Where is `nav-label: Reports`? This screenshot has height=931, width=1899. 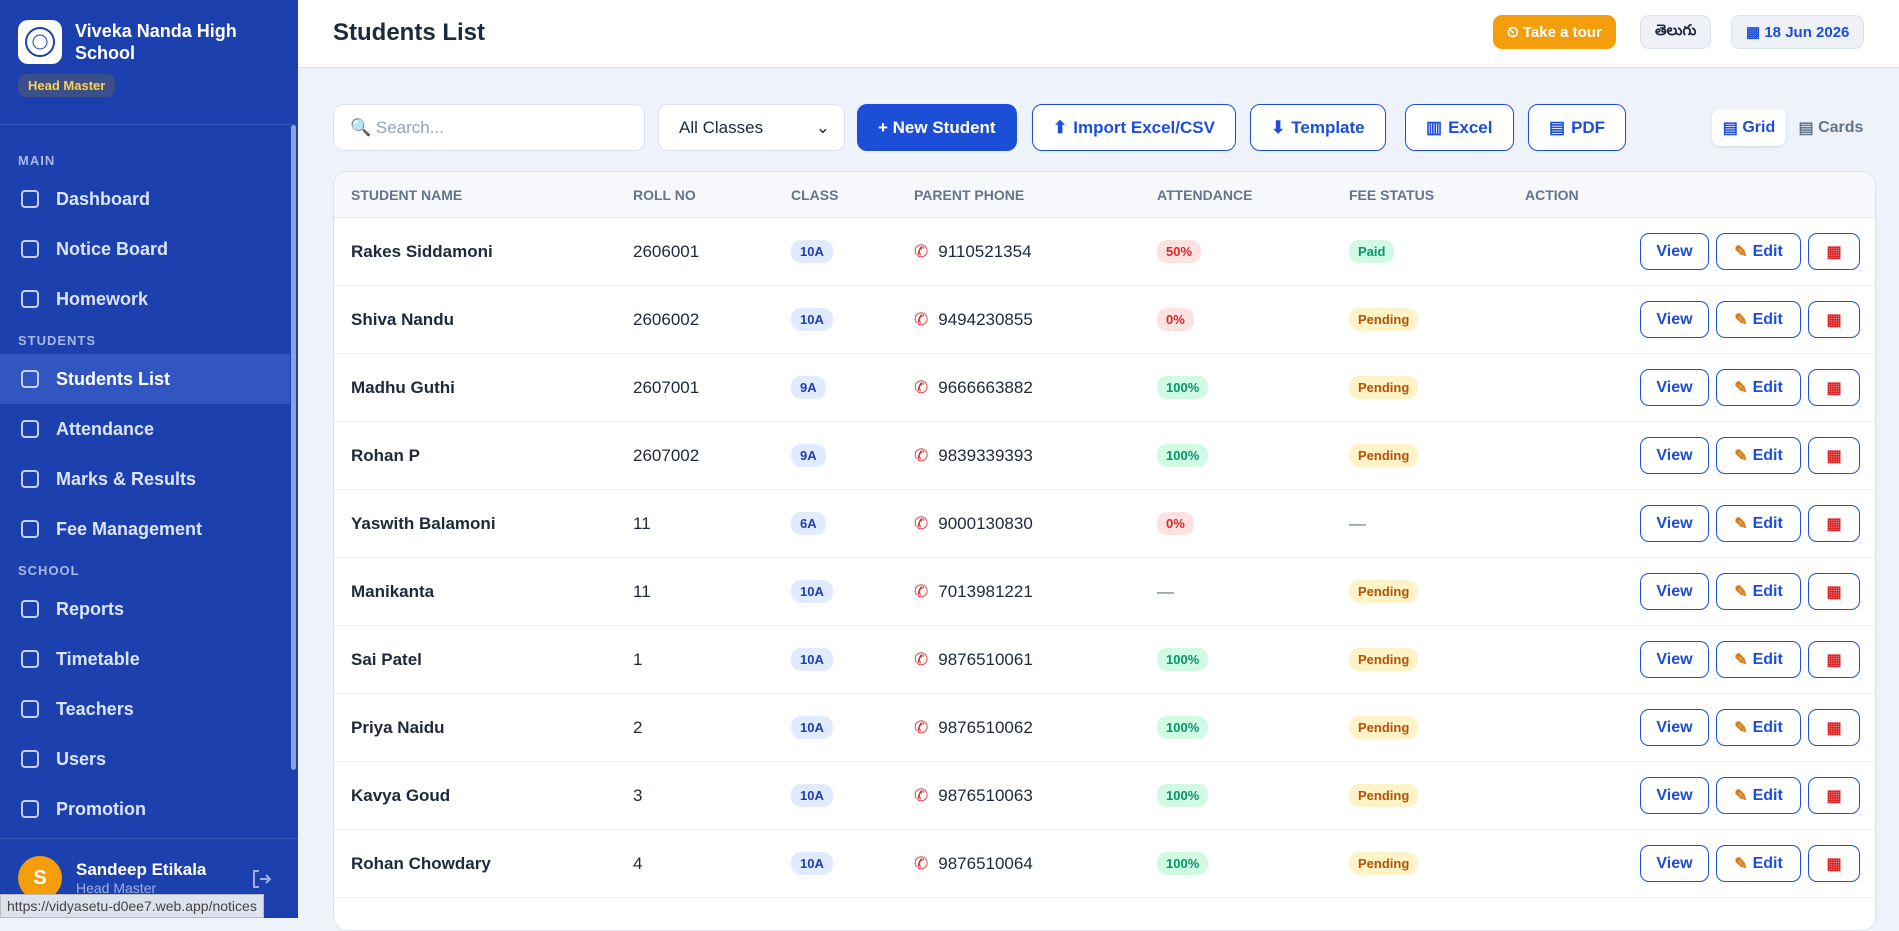
nav-label: Reports is located at coordinates (90, 608).